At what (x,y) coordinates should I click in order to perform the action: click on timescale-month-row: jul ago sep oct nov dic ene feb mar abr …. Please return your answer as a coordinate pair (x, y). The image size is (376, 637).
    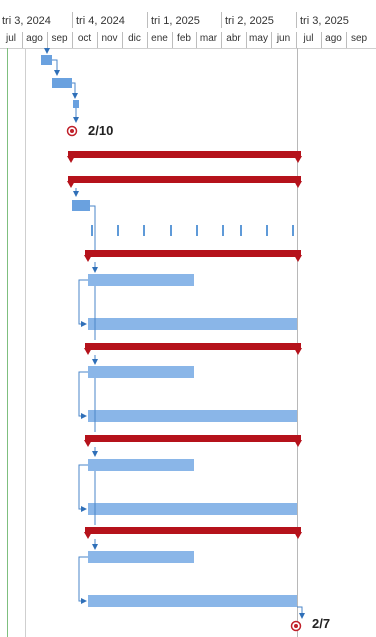
    Looking at the image, I should click on (188, 40).